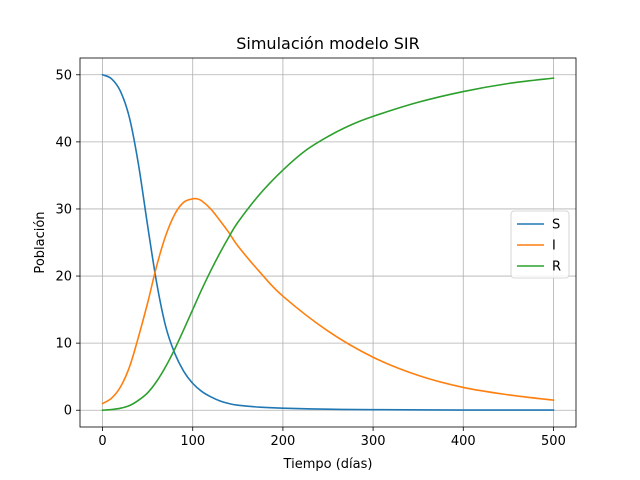  Describe the element at coordinates (63, 209) in the screenshot. I see `y-tick-label: 30` at that location.